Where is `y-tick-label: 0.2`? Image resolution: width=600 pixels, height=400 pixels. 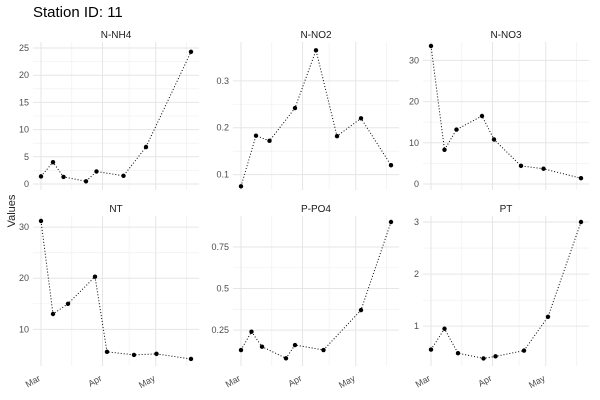
y-tick-label: 0.2 is located at coordinates (222, 128).